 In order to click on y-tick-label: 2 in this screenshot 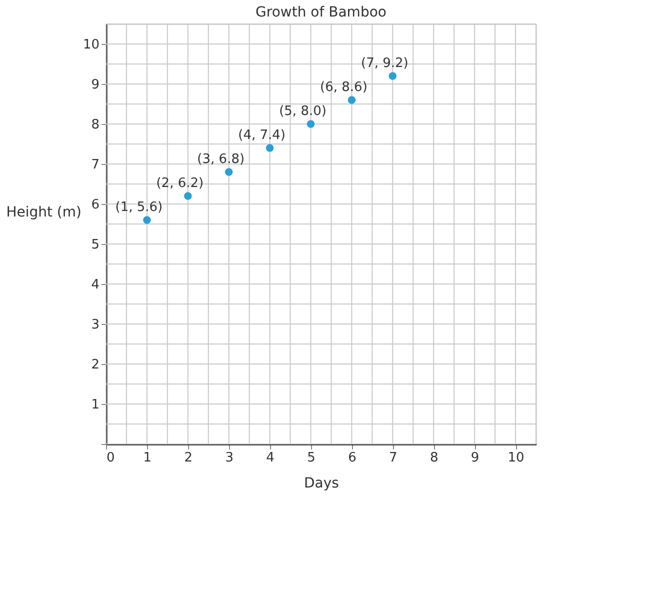, I will do `click(95, 365)`.